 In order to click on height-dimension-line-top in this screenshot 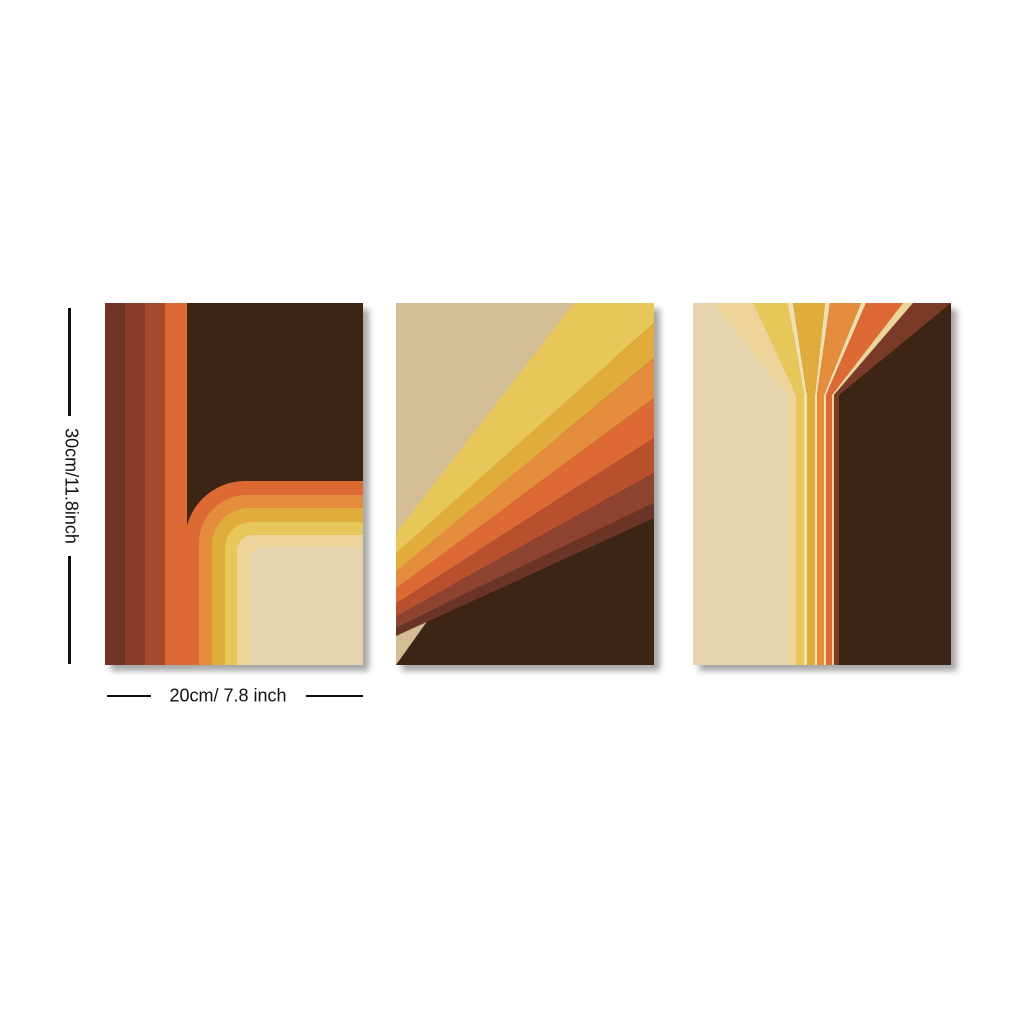, I will do `click(69, 362)`.